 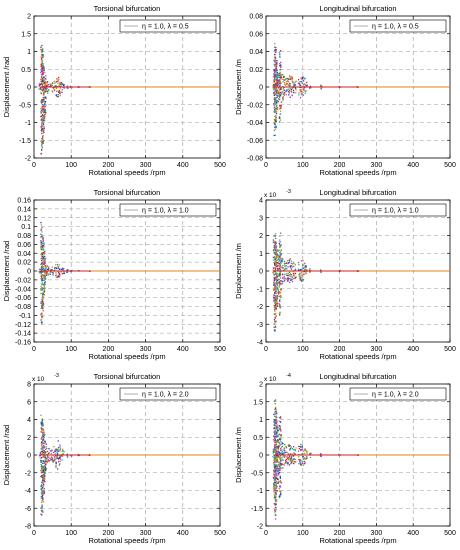 What do you see at coordinates (29, 420) in the screenshot?
I see `y-tick-label: 4` at bounding box center [29, 420].